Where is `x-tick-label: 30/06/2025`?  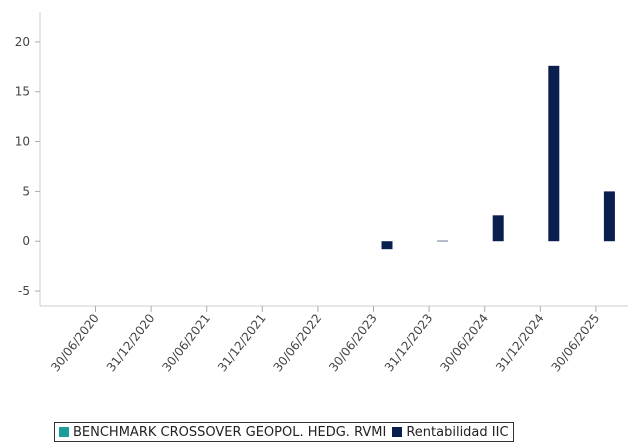
x-tick-label: 30/06/2025 is located at coordinates (576, 342).